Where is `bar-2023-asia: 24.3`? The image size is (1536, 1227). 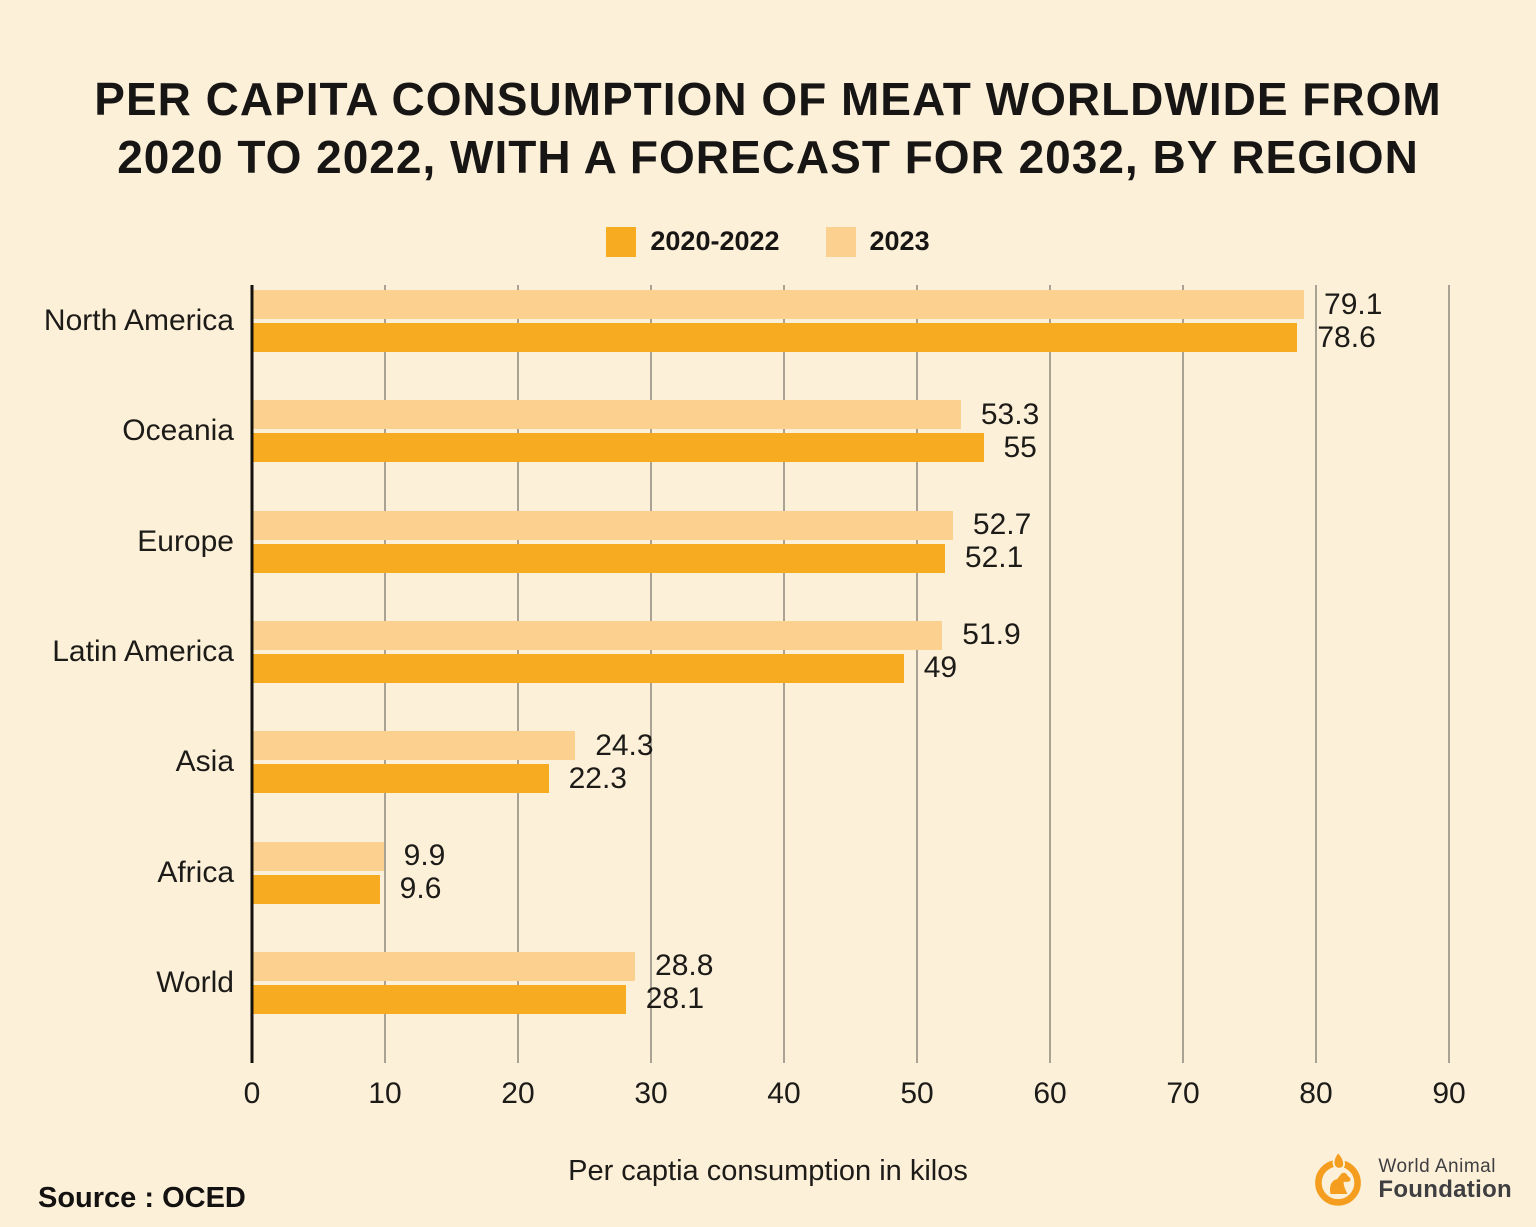
bar-2023-asia: 24.3 is located at coordinates (453, 745).